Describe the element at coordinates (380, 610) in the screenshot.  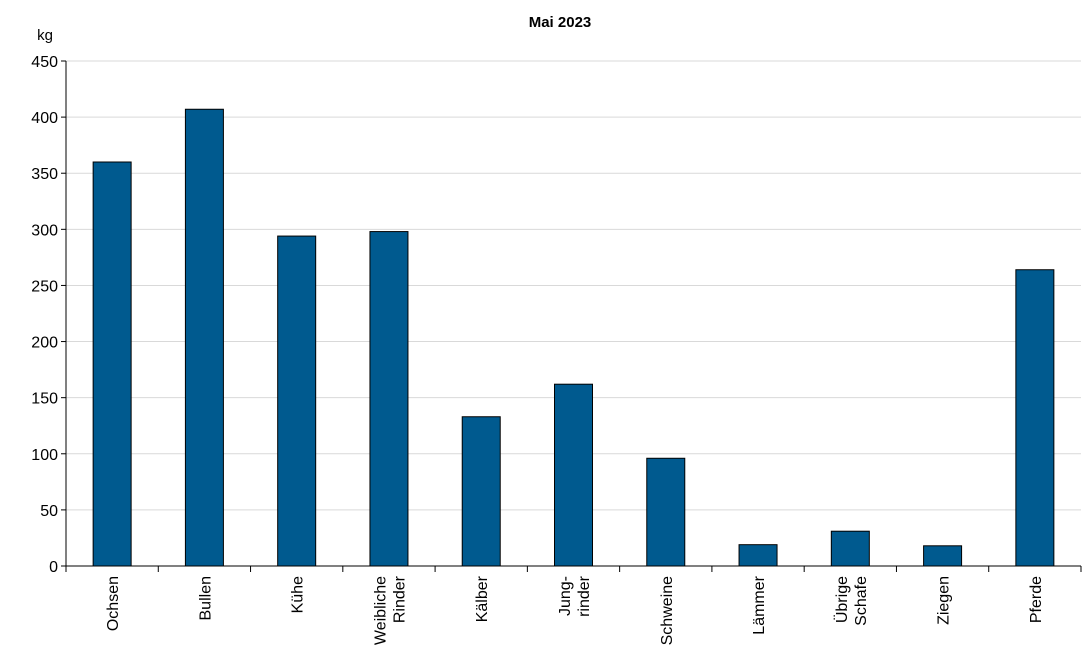
I see `x-tick-label: Weibliche` at that location.